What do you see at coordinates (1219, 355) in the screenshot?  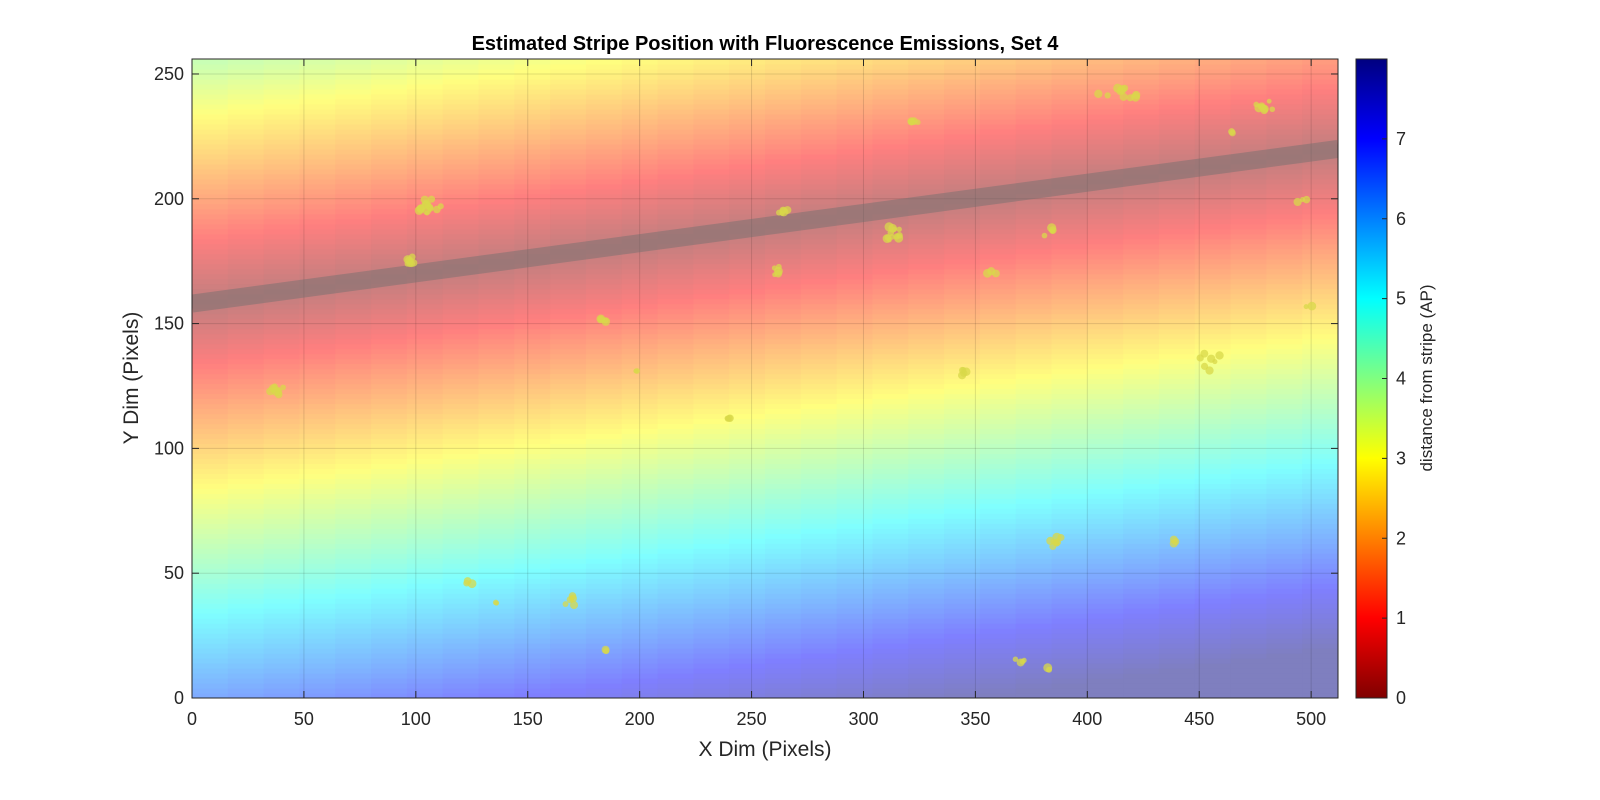 I see `emission-point` at bounding box center [1219, 355].